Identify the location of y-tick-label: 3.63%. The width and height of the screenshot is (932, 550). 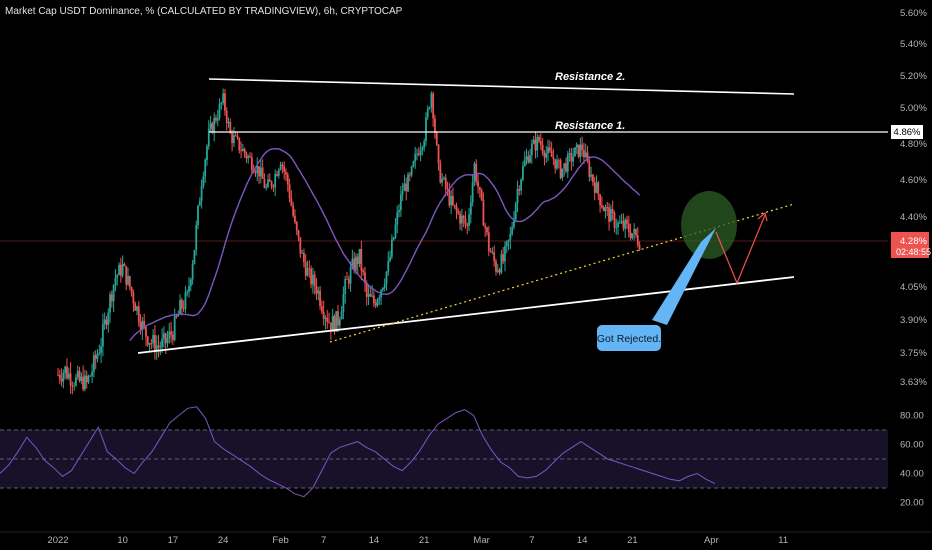
(913, 382).